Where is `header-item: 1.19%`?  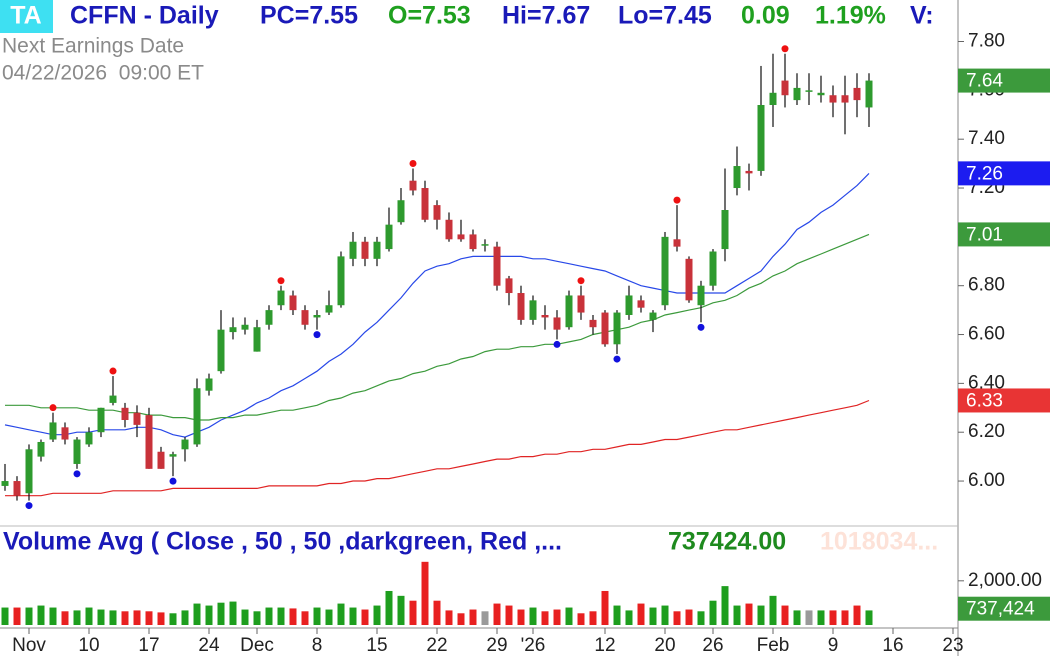 header-item: 1.19% is located at coordinates (850, 16).